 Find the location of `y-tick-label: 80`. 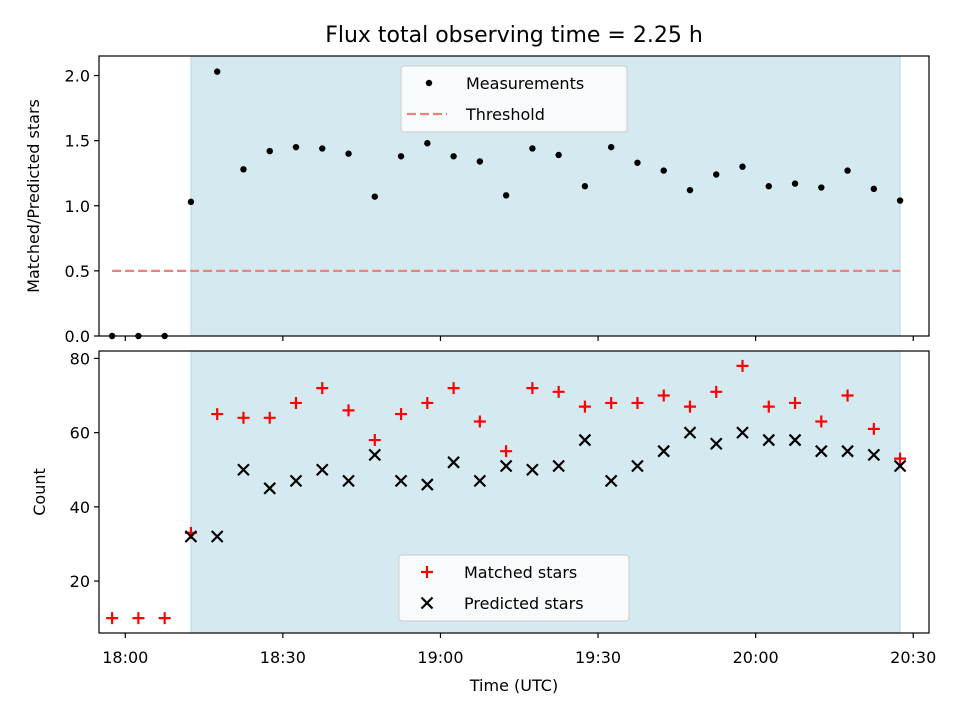

y-tick-label: 80 is located at coordinates (80, 358).